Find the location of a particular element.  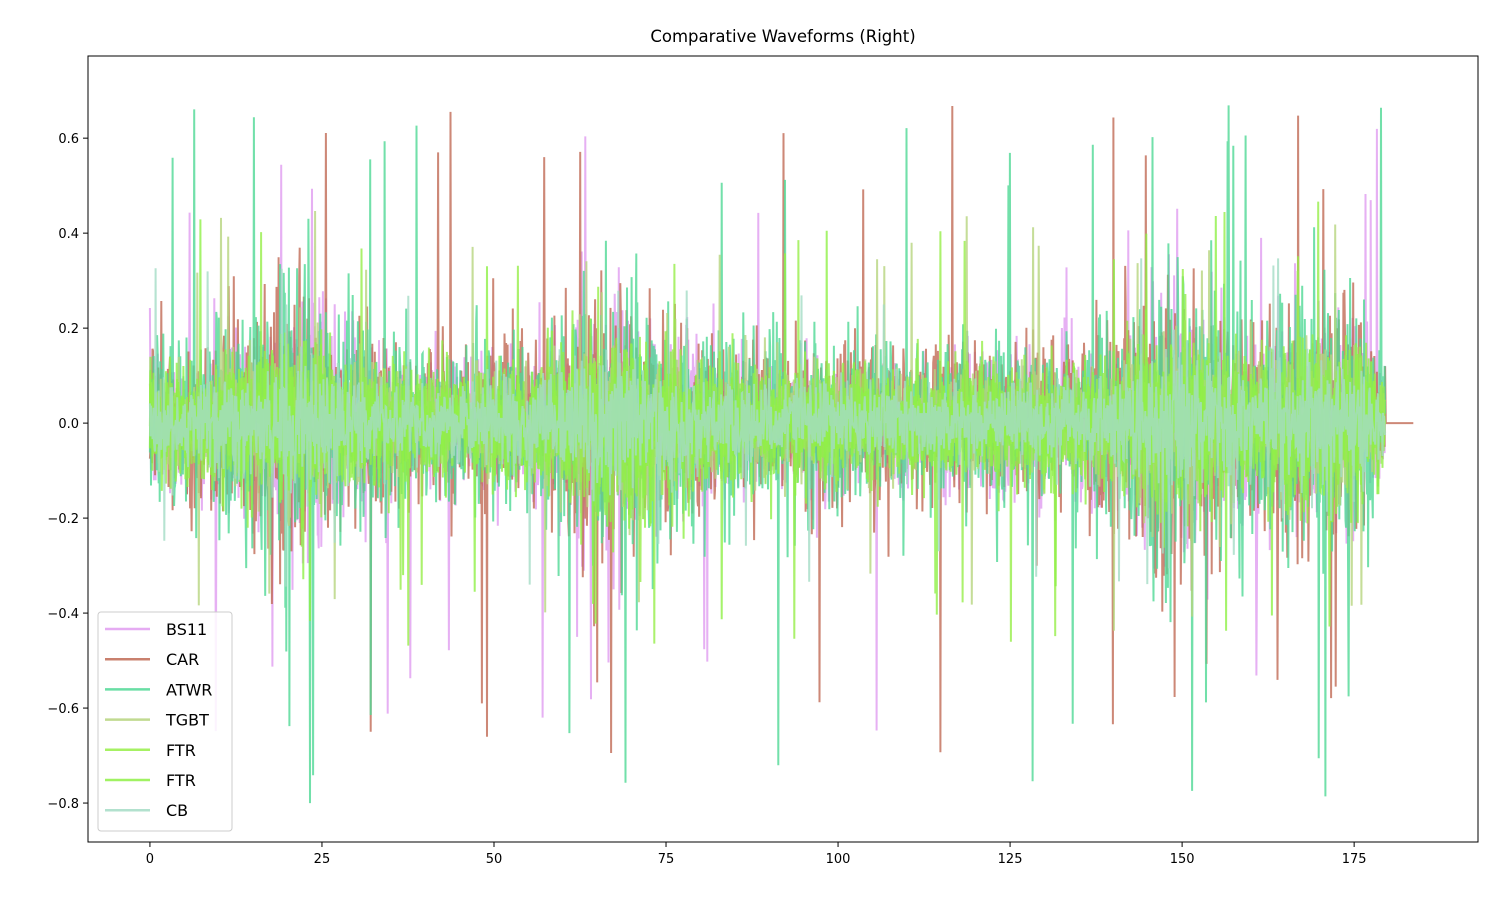

legend-label: TGBT is located at coordinates (187, 720).